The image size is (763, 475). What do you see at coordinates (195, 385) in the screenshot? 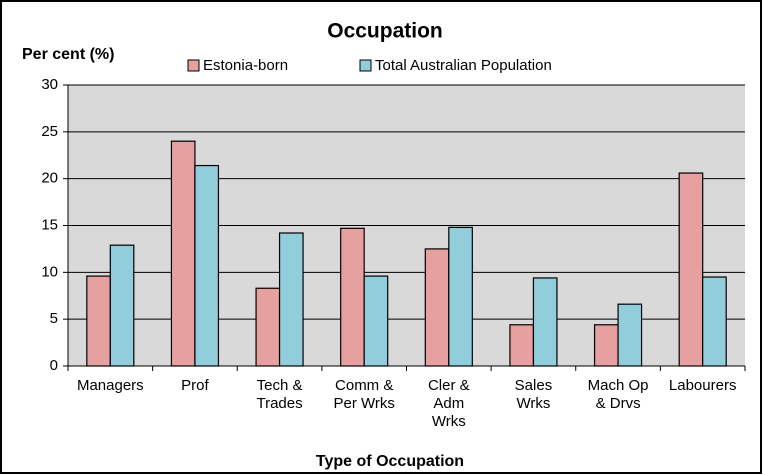
I see `x-tick-label: Prof` at bounding box center [195, 385].